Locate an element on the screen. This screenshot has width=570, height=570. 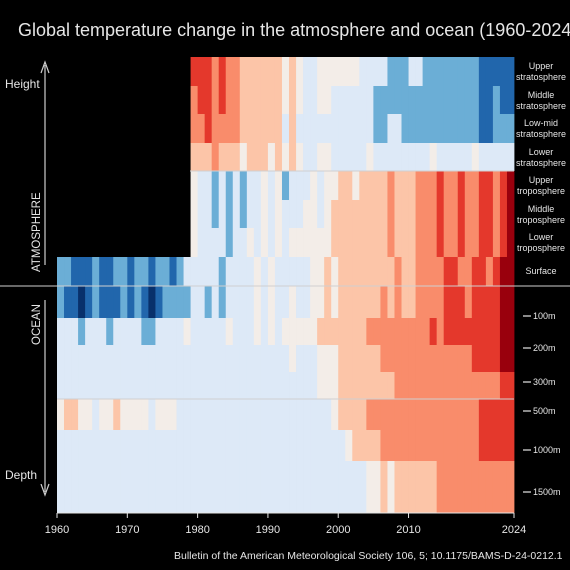
depth-label: 500m is located at coordinates (544, 411).